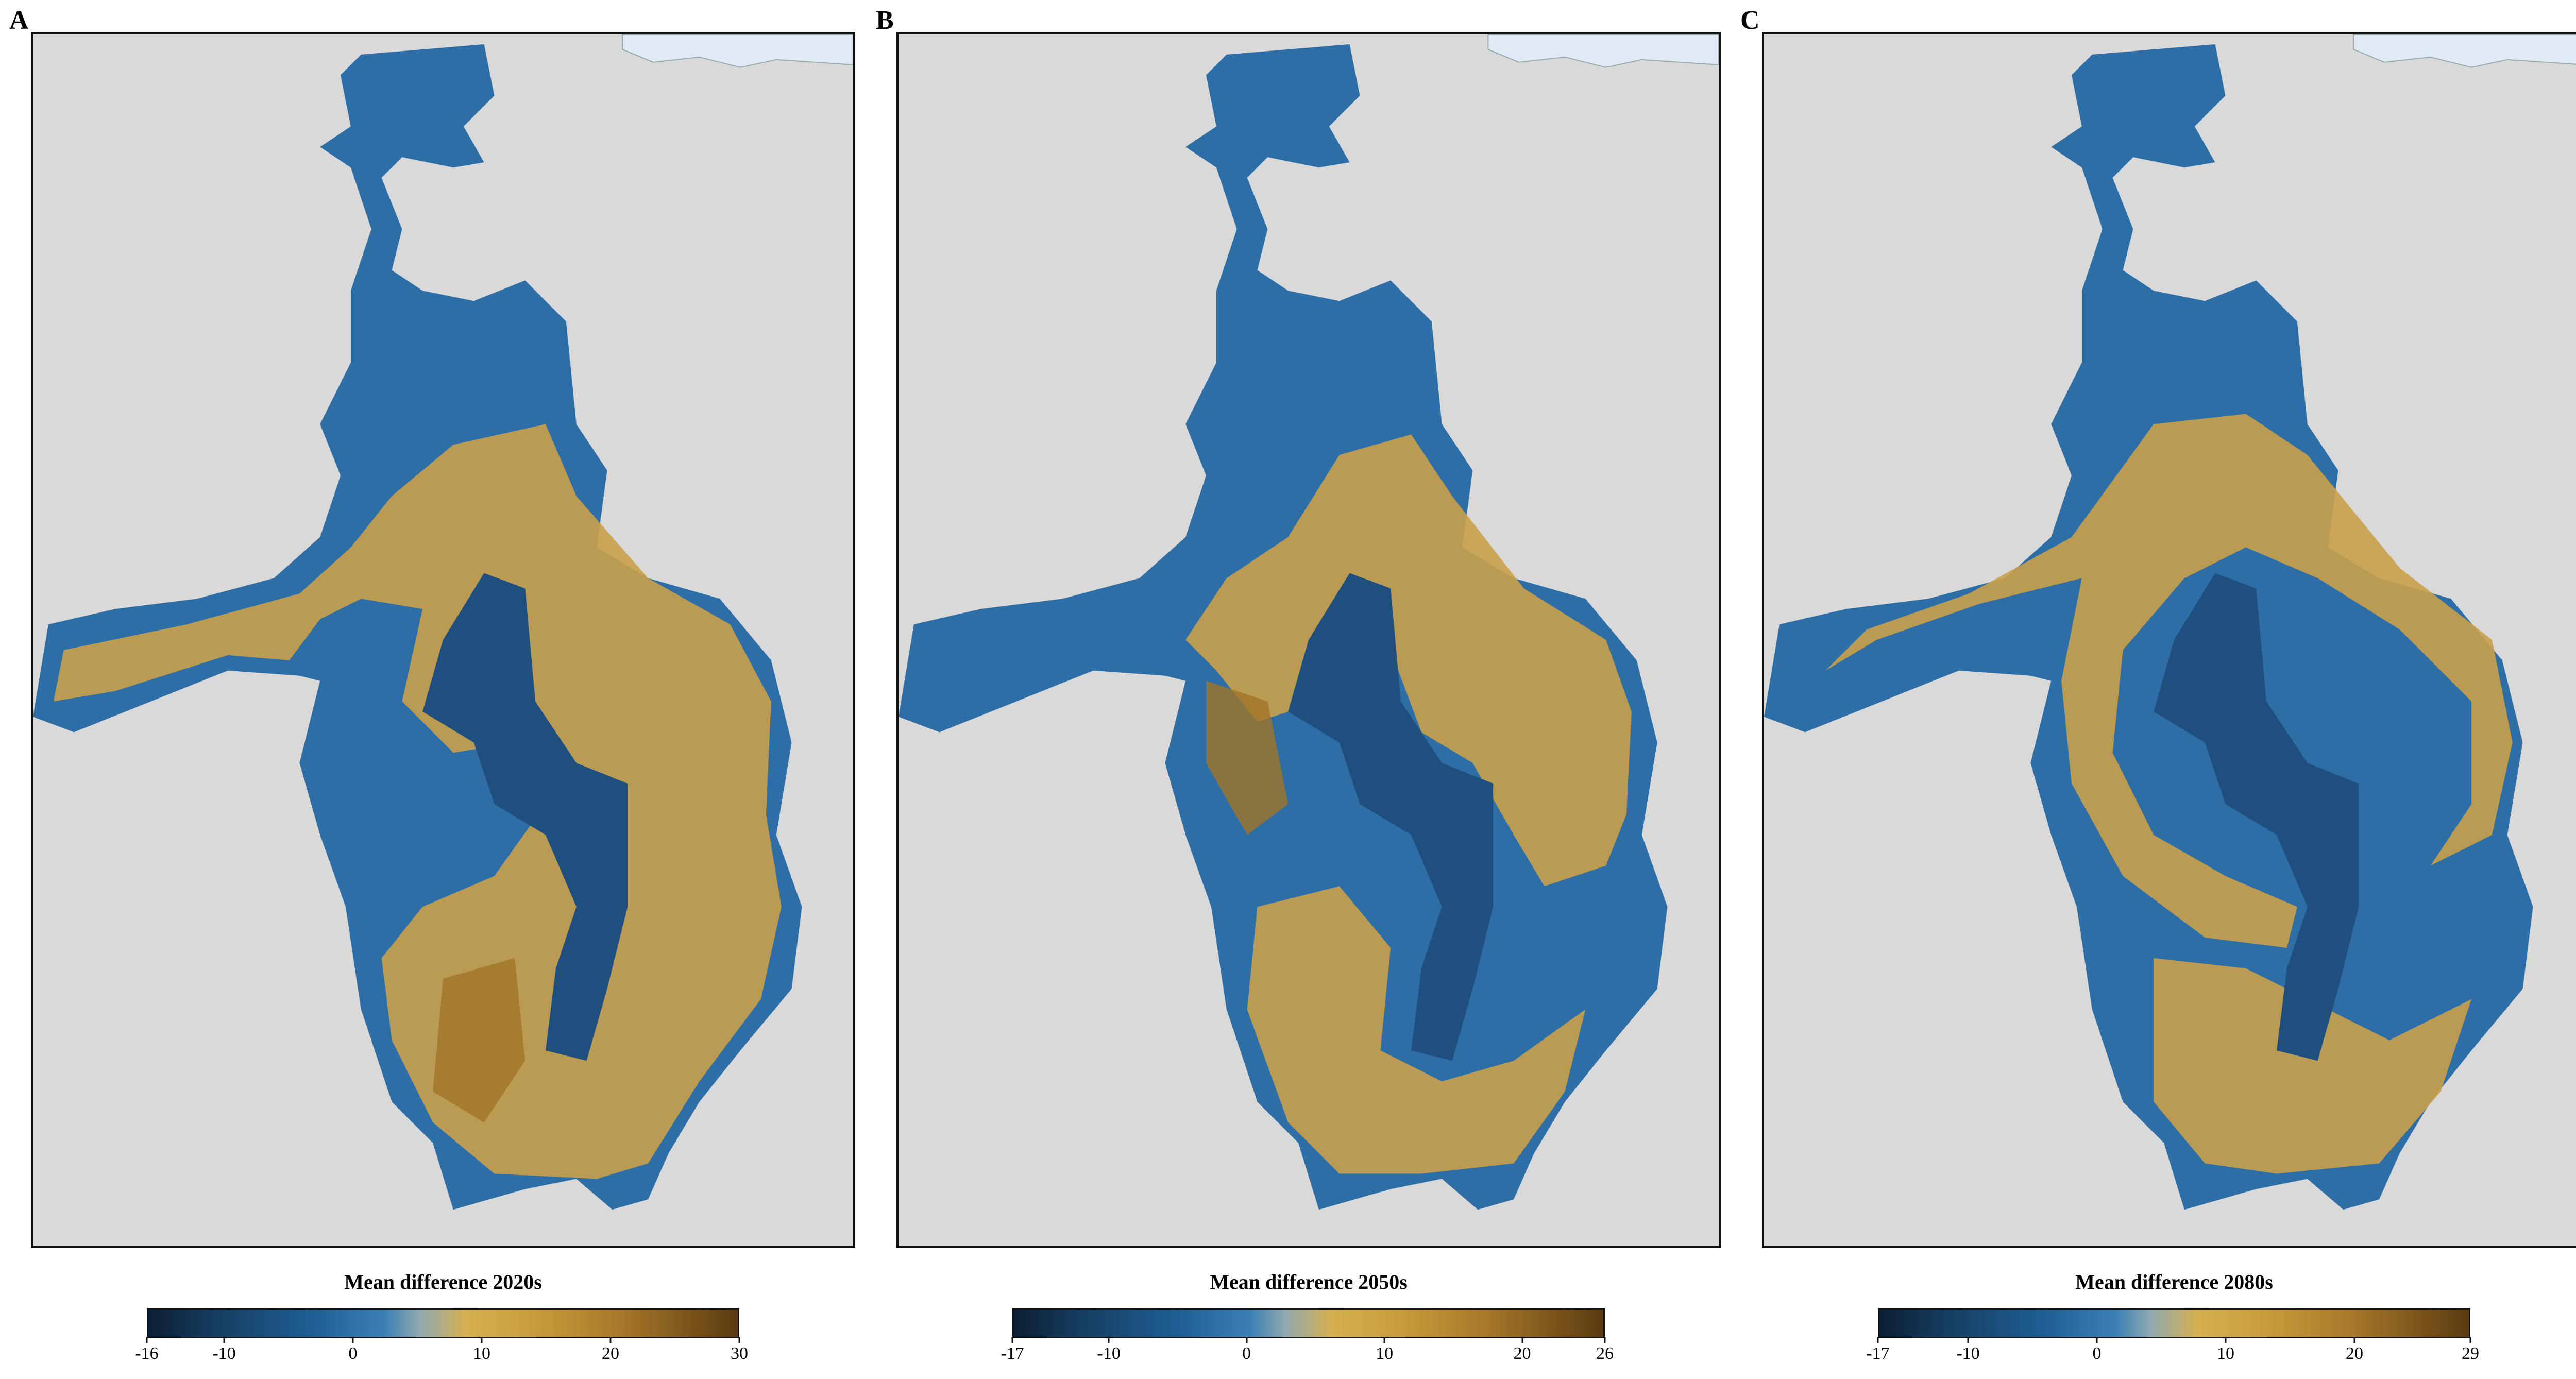 Image resolution: width=2576 pixels, height=1379 pixels. I want to click on panel-letter-a: A, so click(19, 20).